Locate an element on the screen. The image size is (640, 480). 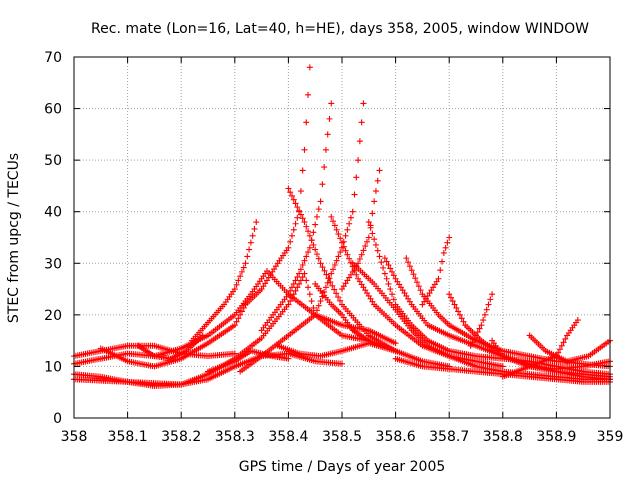
y-tick-label: 60 is located at coordinates (53, 110).